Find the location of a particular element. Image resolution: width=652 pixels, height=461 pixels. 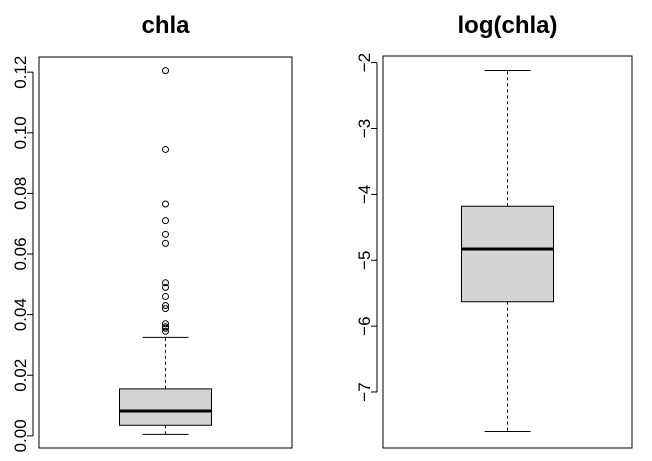

y-tick-label: −6 is located at coordinates (364, 325).